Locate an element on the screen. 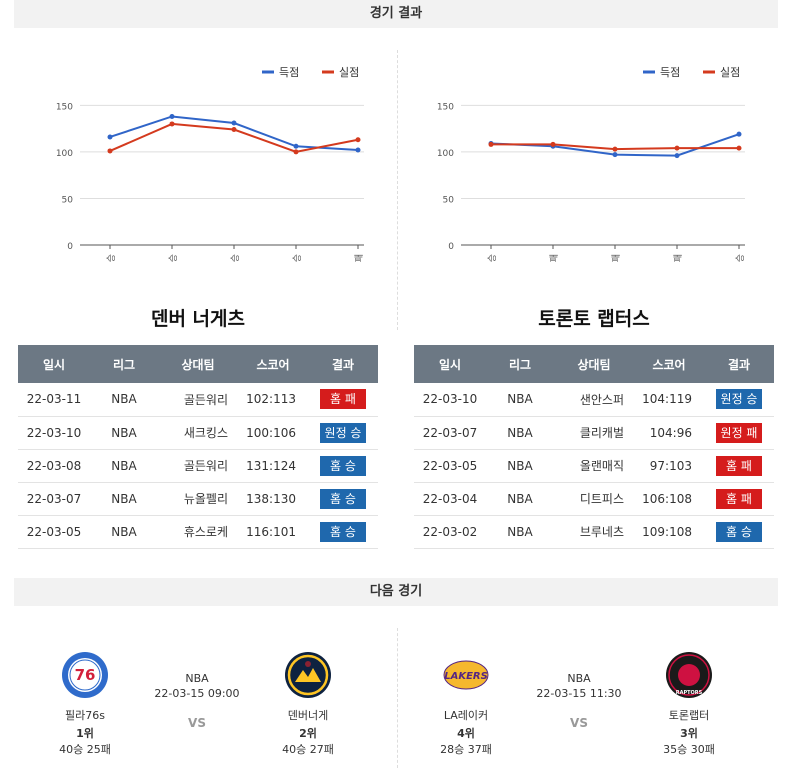 Image resolution: width=786 pixels, height=768 pixels. table-row: 22-03-05 NBA 휴스로케 116:101 홈 승 is located at coordinates (198, 532).